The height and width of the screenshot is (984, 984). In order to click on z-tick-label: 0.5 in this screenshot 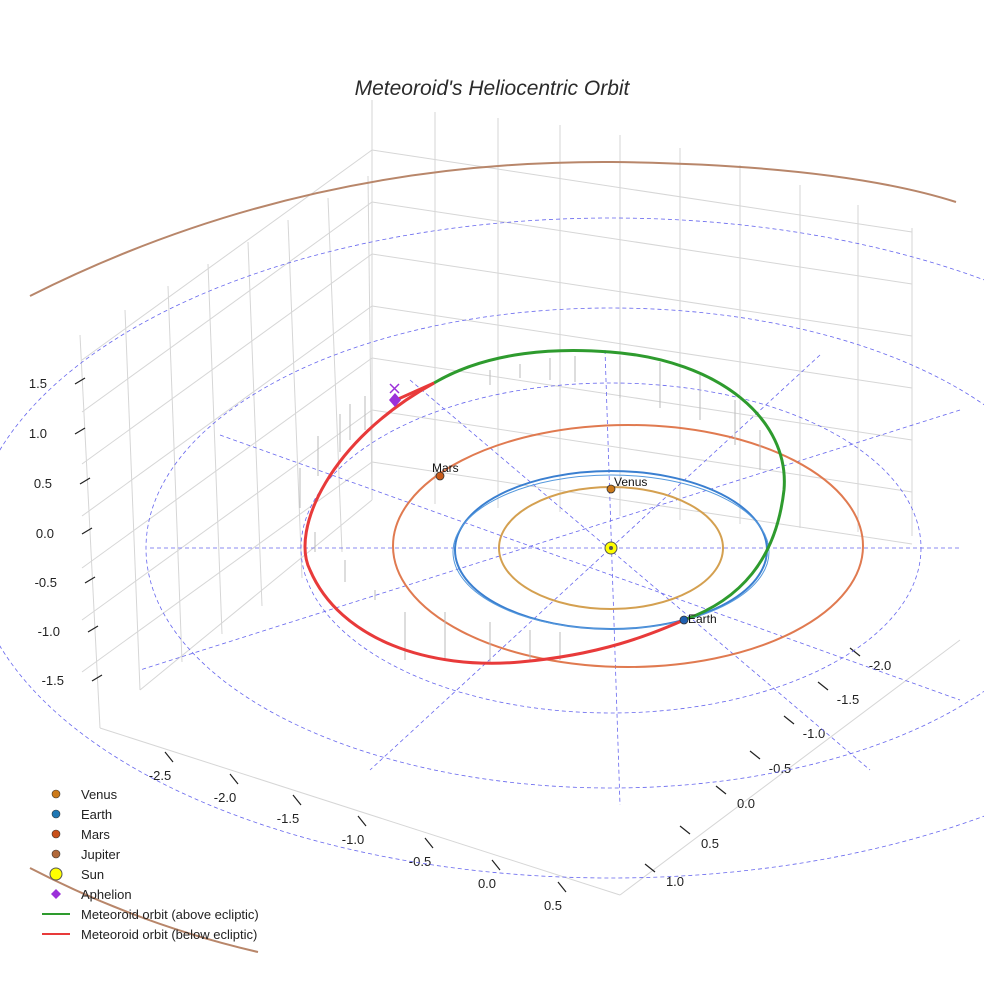, I will do `click(43, 483)`.